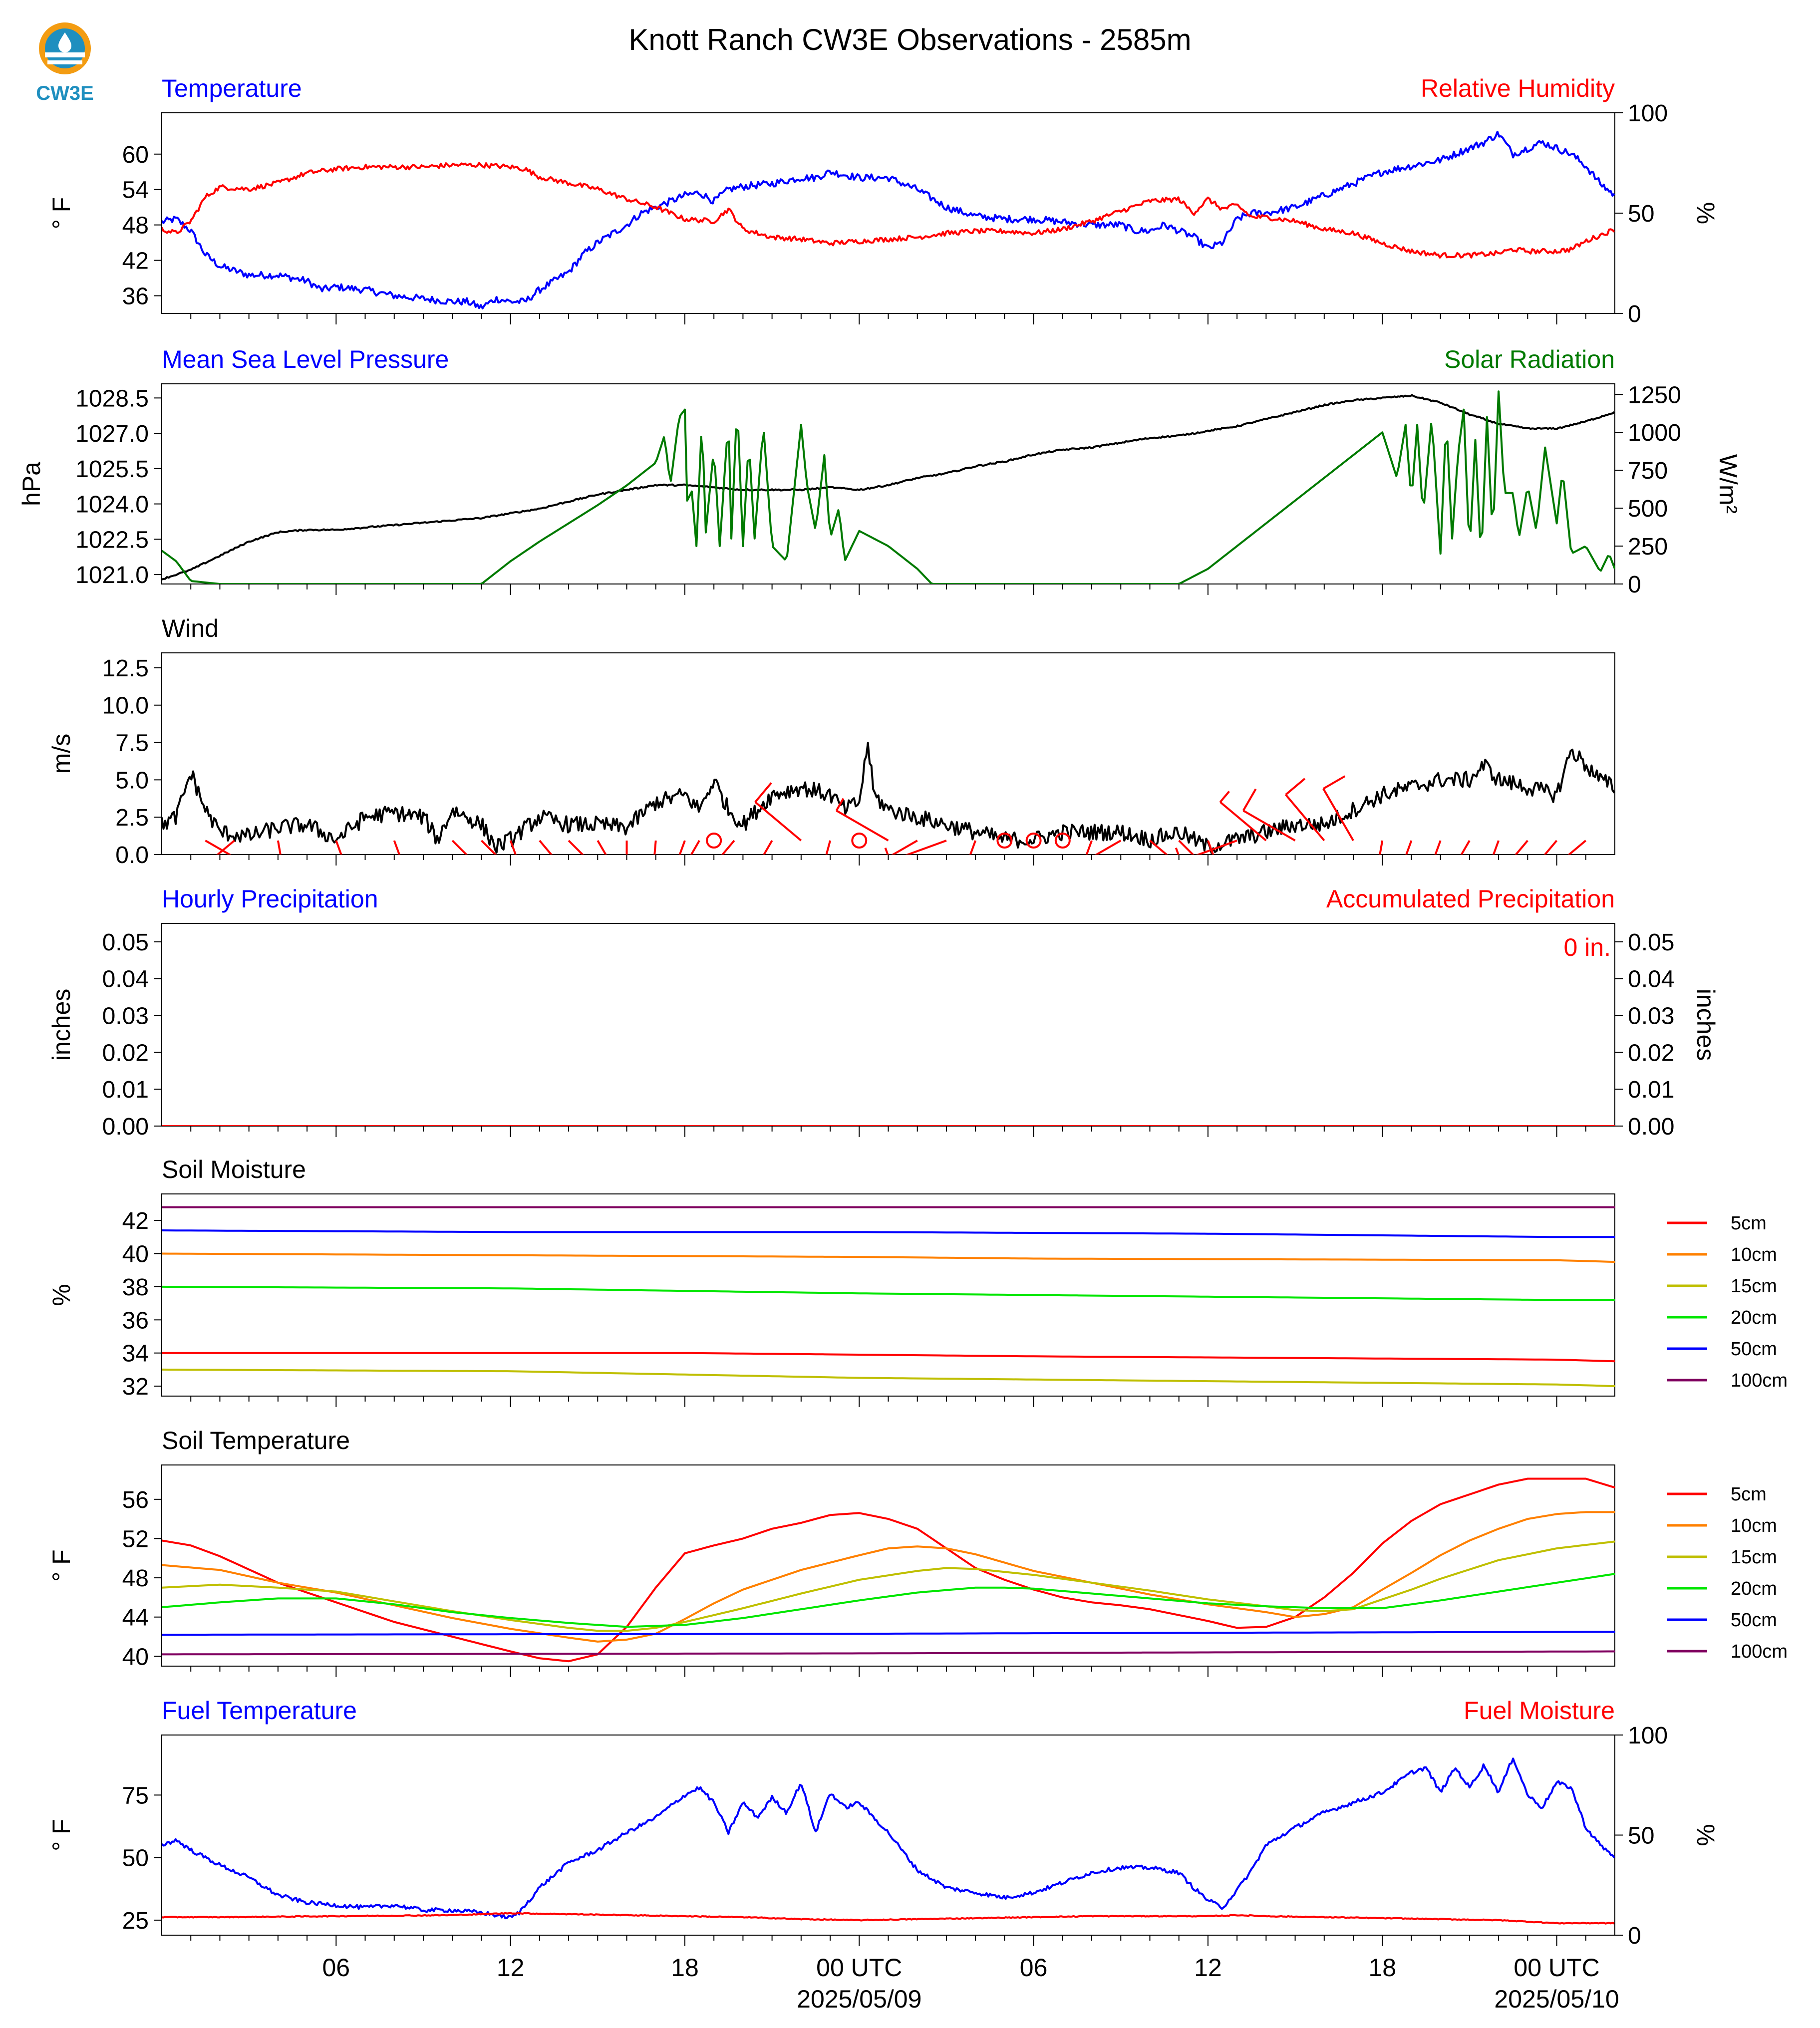  What do you see at coordinates (112, 434) in the screenshot?
I see `y-tick-label: 1027.0` at bounding box center [112, 434].